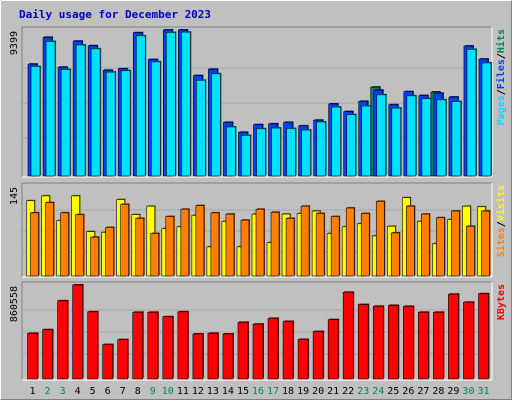  What do you see at coordinates (288, 391) in the screenshot?
I see `x-tick-label: 18` at bounding box center [288, 391].